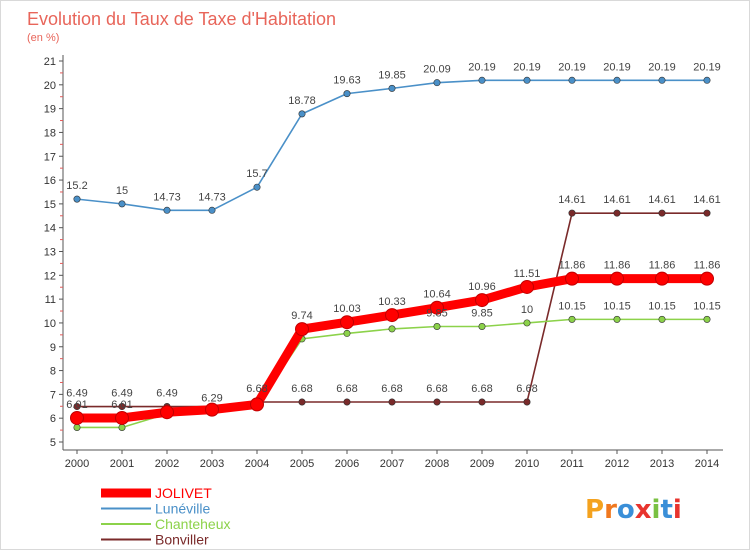 This screenshot has height=550, width=750. I want to click on x-tick-label: 2005, so click(302, 464).